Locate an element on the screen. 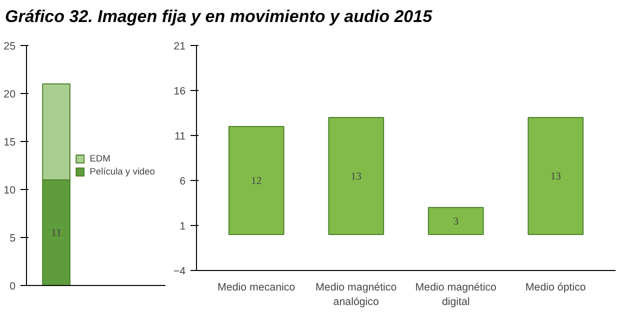 The width and height of the screenshot is (631, 333). data-label: 12 is located at coordinates (256, 181).